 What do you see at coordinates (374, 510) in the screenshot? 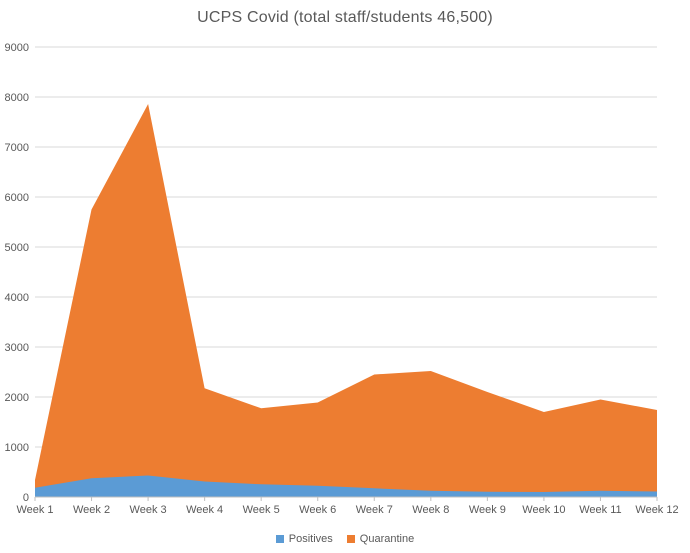
I see `x-axis-label: Week 7` at bounding box center [374, 510].